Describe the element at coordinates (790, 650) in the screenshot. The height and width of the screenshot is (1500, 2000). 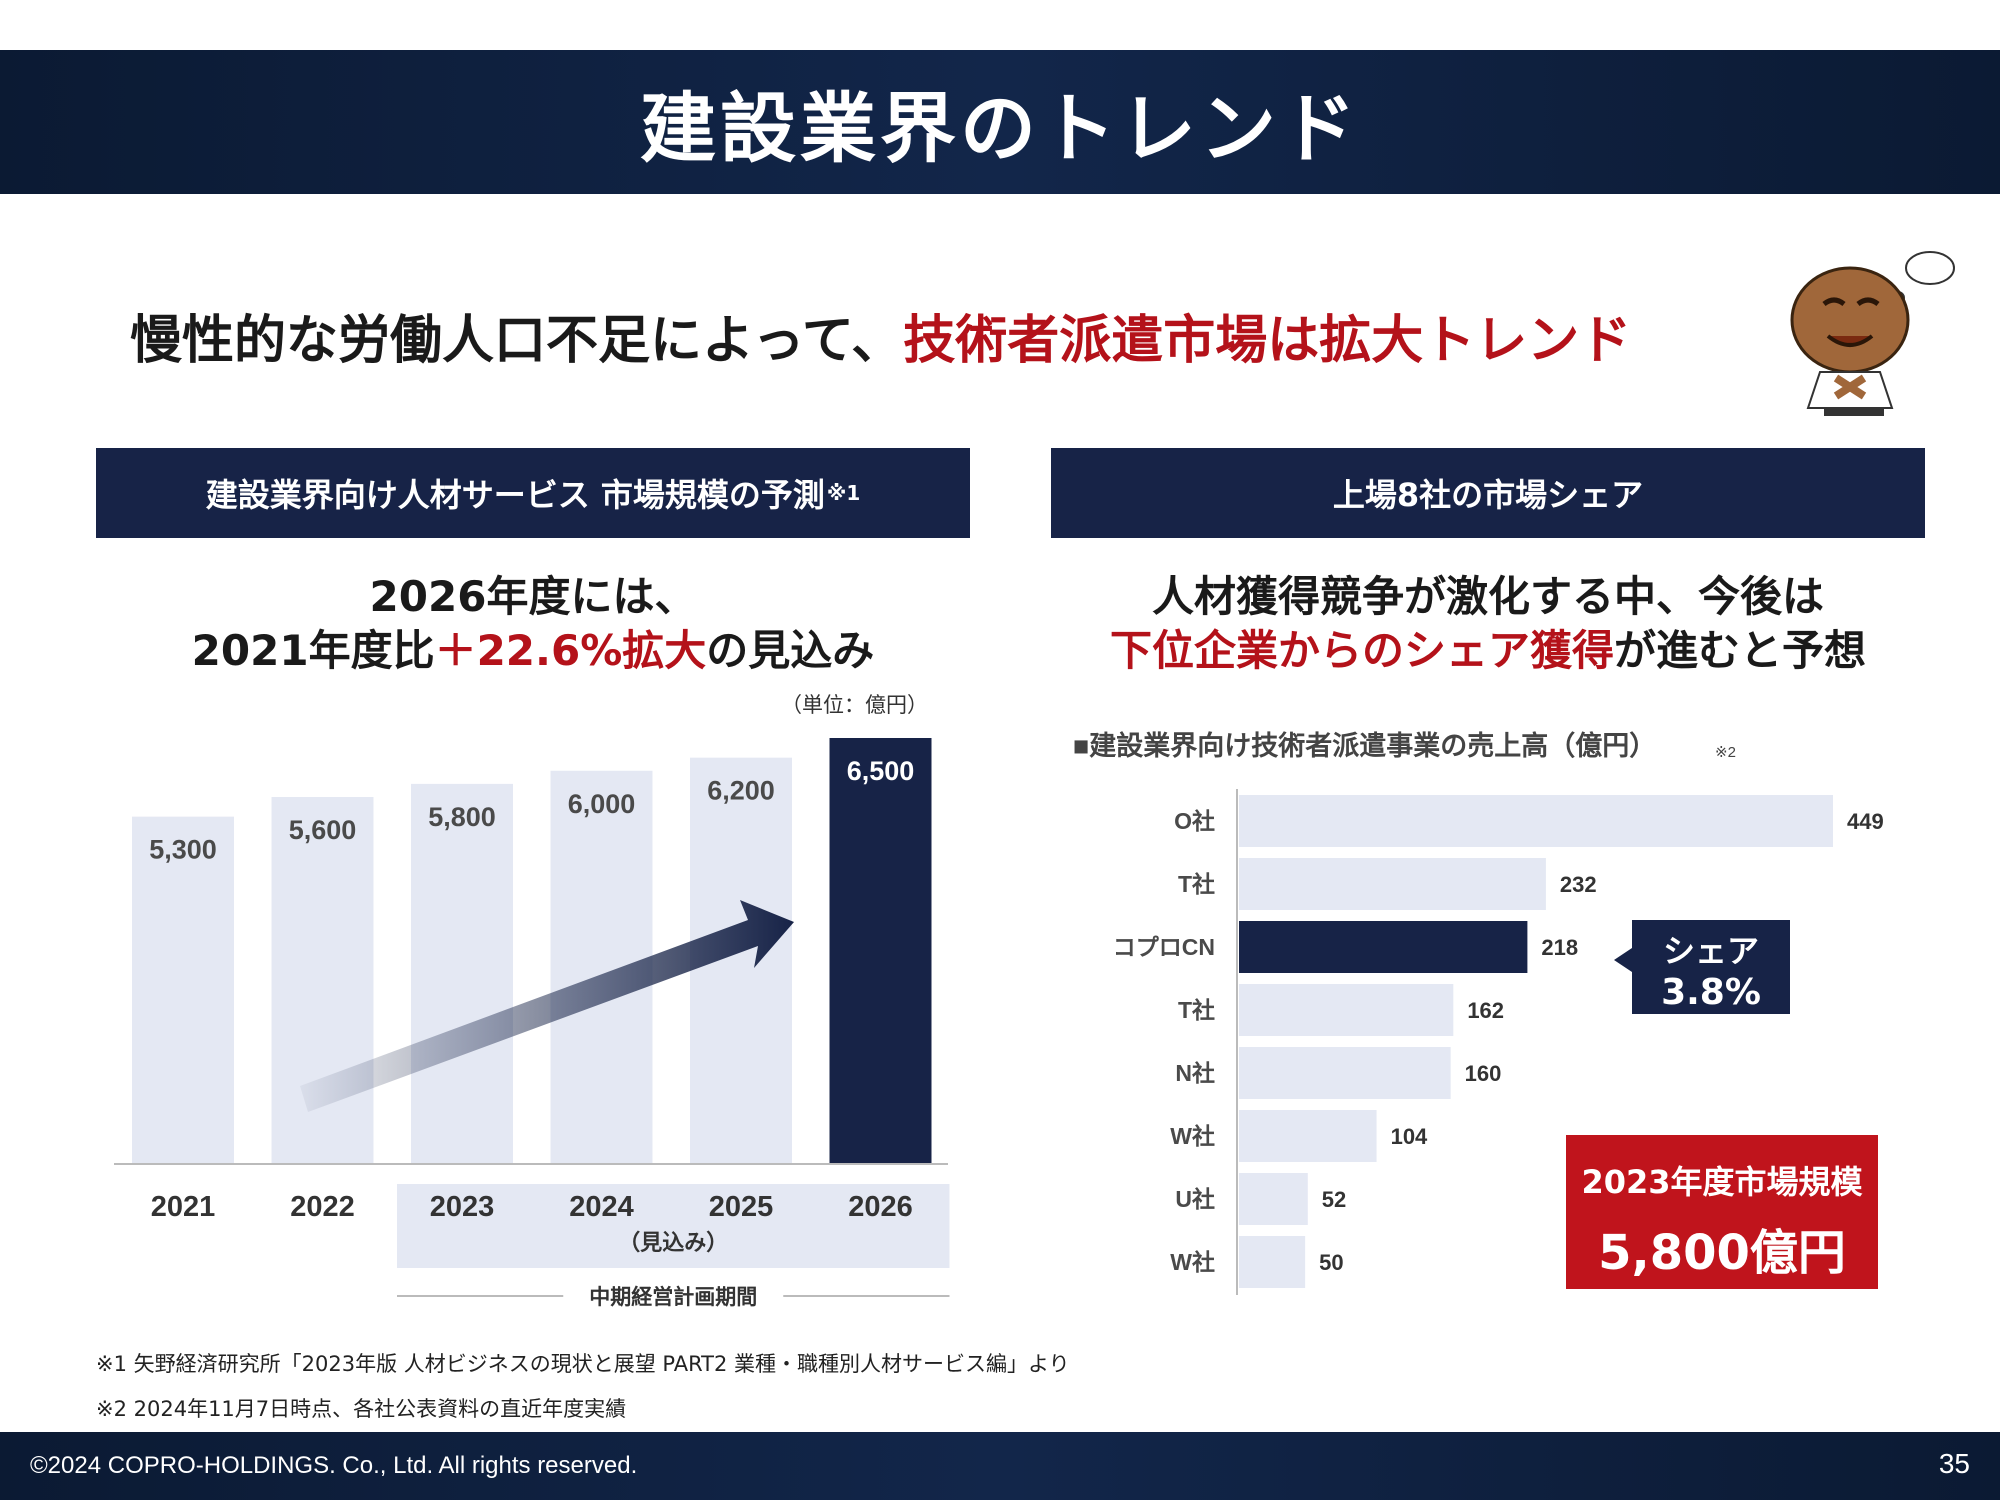
I see `left-lead-suffix: の見込み` at that location.